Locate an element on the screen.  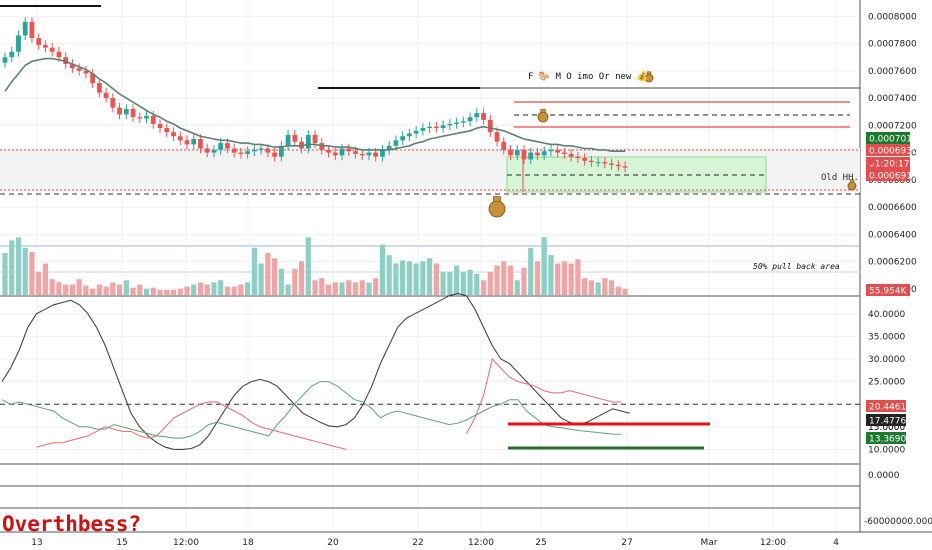
y-tick-label: 0.0007800 is located at coordinates (892, 45).